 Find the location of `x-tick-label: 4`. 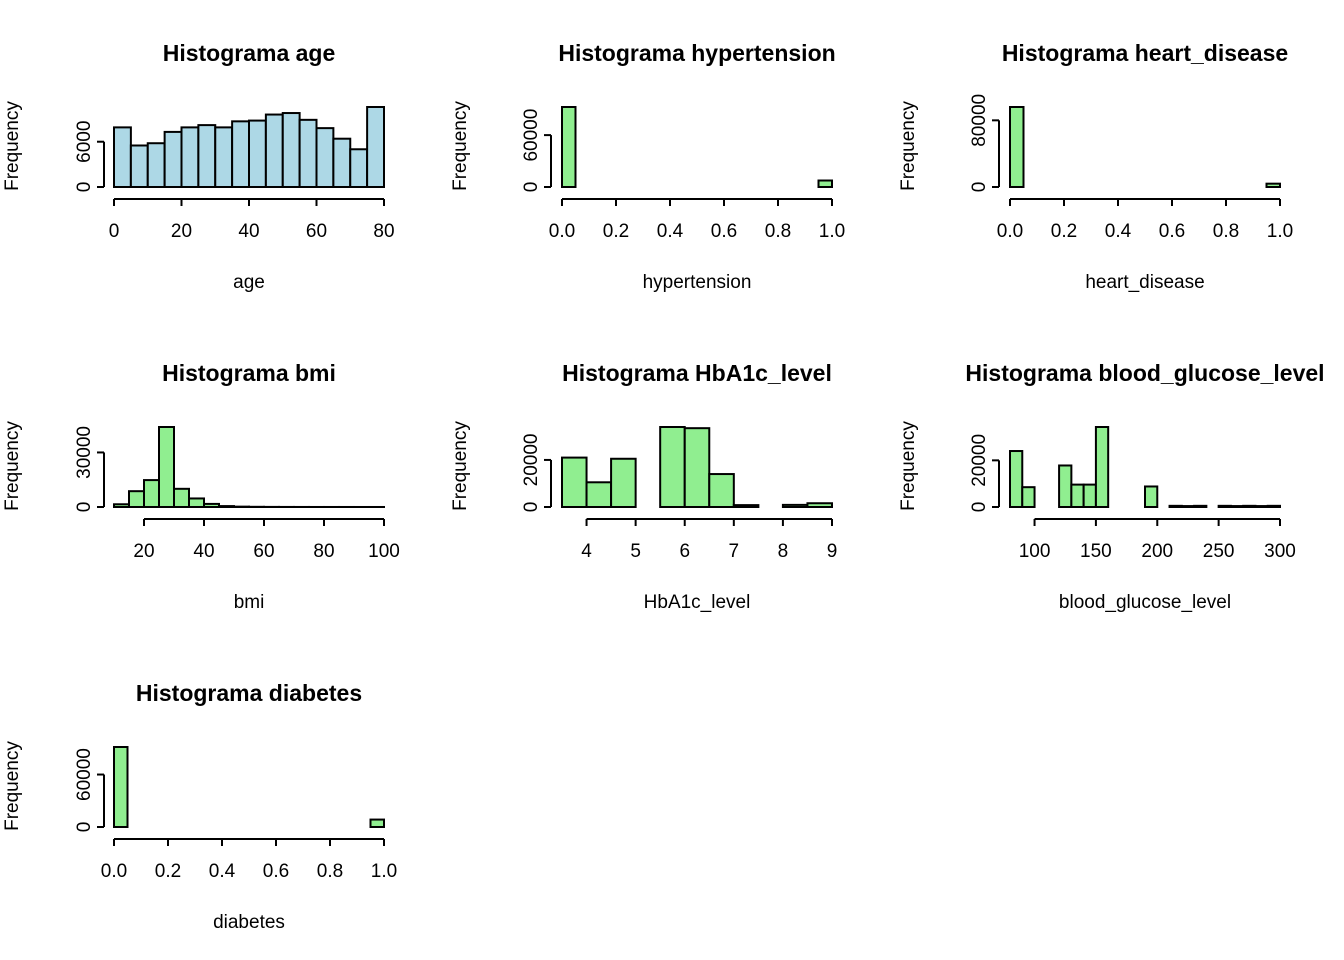

x-tick-label: 4 is located at coordinates (586, 551).